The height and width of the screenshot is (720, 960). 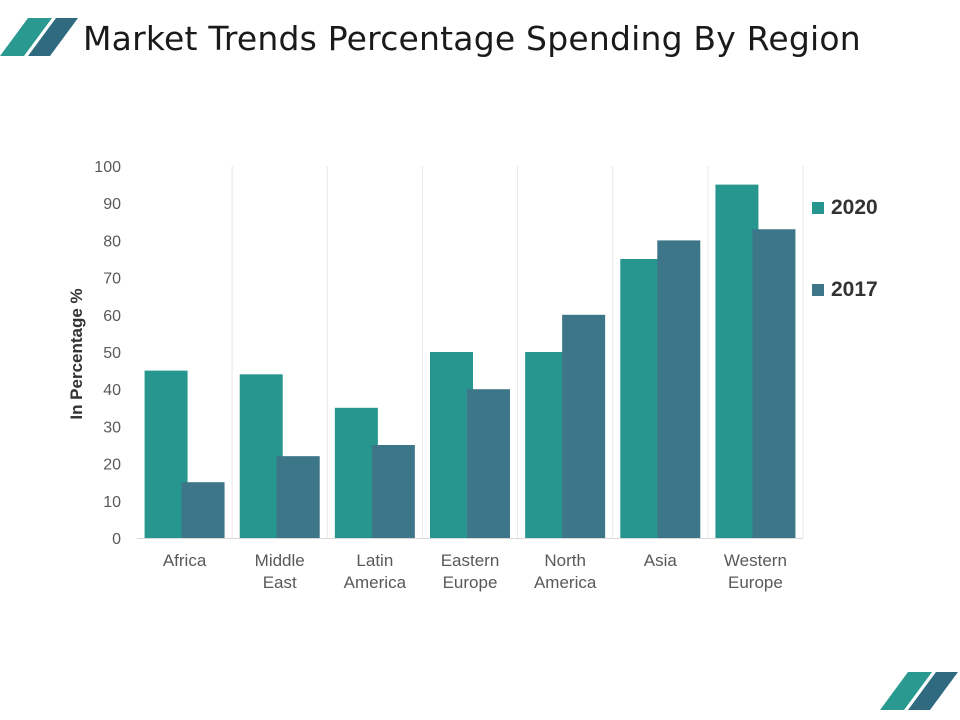 What do you see at coordinates (451, 445) in the screenshot?
I see `bar-2020-eastern-europe` at bounding box center [451, 445].